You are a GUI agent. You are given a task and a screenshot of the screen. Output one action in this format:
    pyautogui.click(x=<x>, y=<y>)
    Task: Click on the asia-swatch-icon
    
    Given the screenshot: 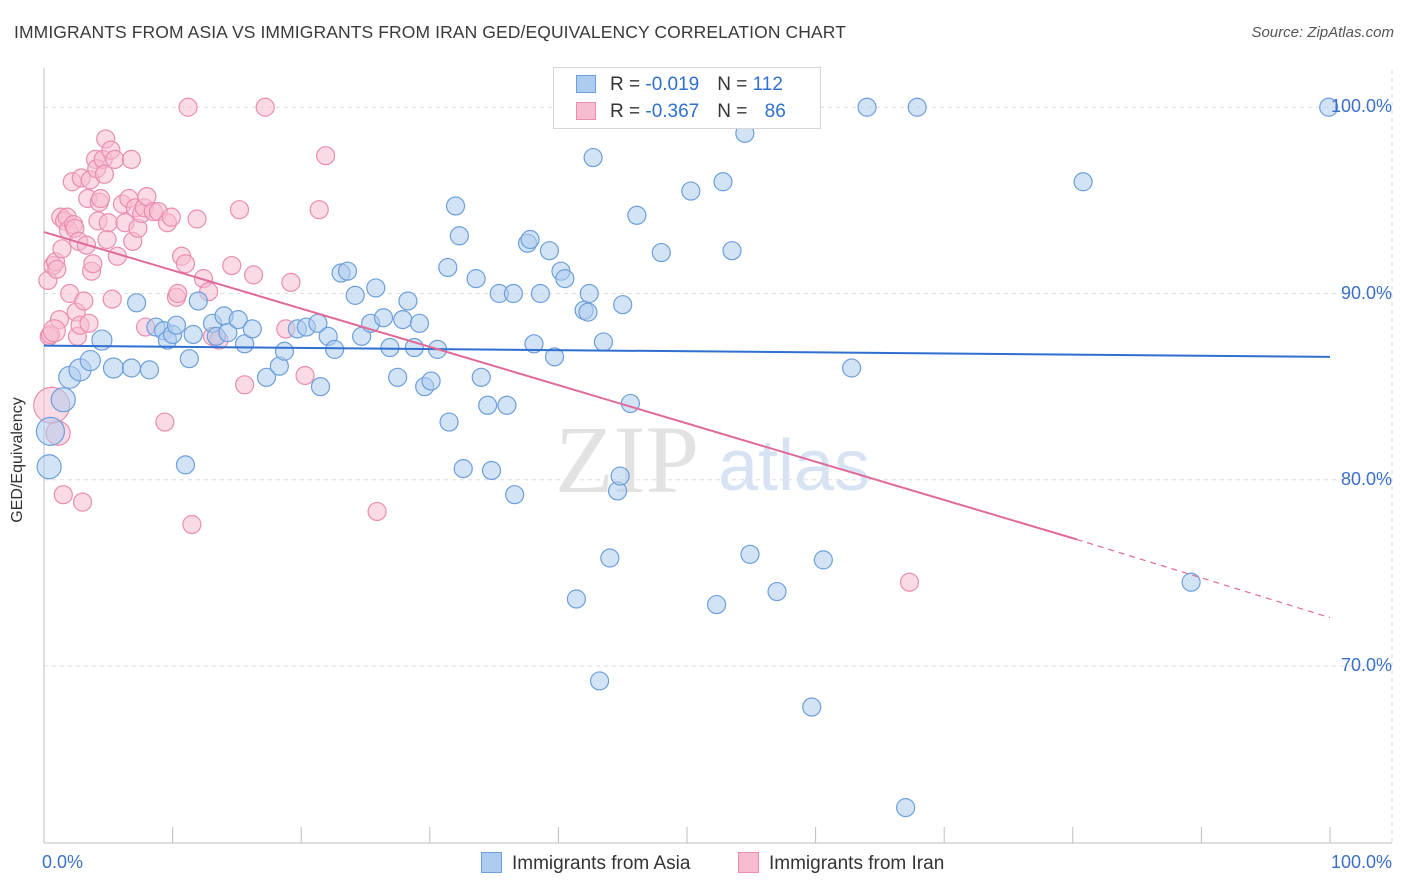 What is the action you would take?
    pyautogui.click(x=586, y=84)
    